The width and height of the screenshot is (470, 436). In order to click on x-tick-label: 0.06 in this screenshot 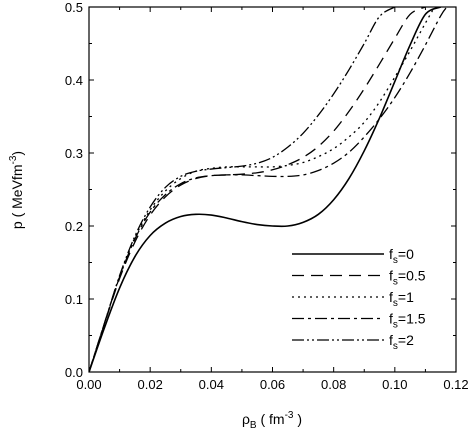, I will do `click(272, 384)`.